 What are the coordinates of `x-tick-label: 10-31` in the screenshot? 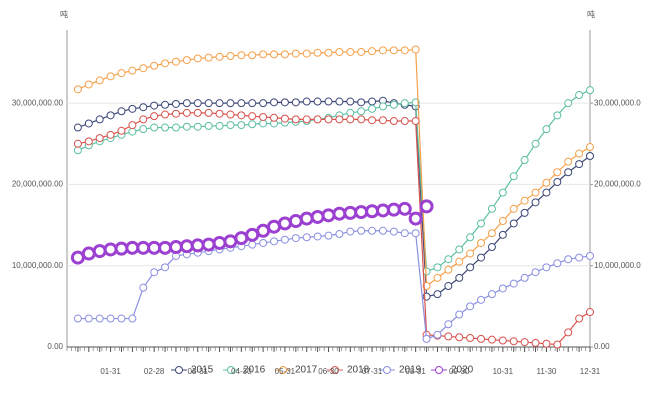 It's located at (503, 371).